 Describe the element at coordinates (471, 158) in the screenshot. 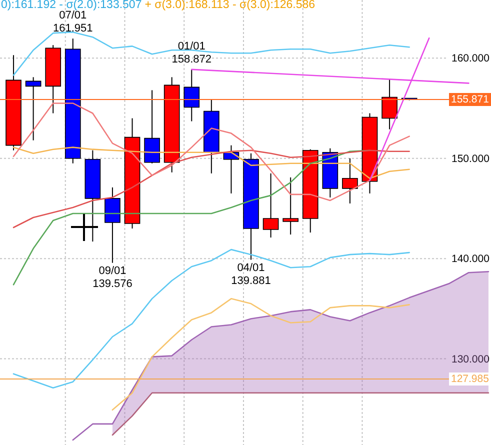

I see `y-tick-label: 150.000` at that location.